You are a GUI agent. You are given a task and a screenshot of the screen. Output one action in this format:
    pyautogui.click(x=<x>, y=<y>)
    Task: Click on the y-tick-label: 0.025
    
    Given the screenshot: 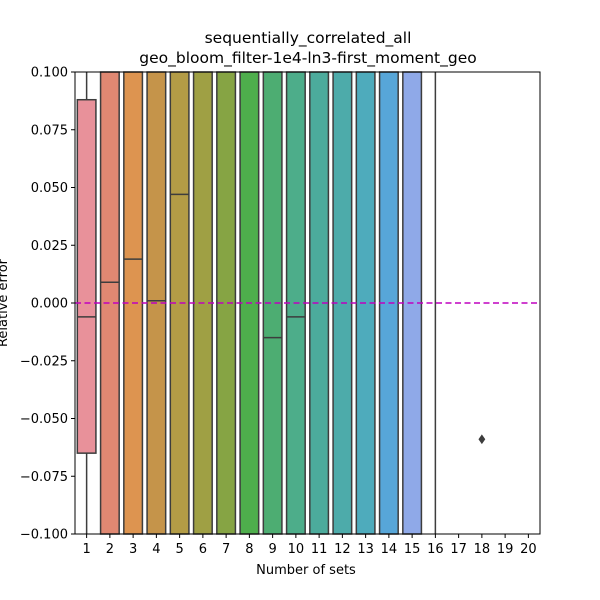 What is the action you would take?
    pyautogui.click(x=49, y=246)
    